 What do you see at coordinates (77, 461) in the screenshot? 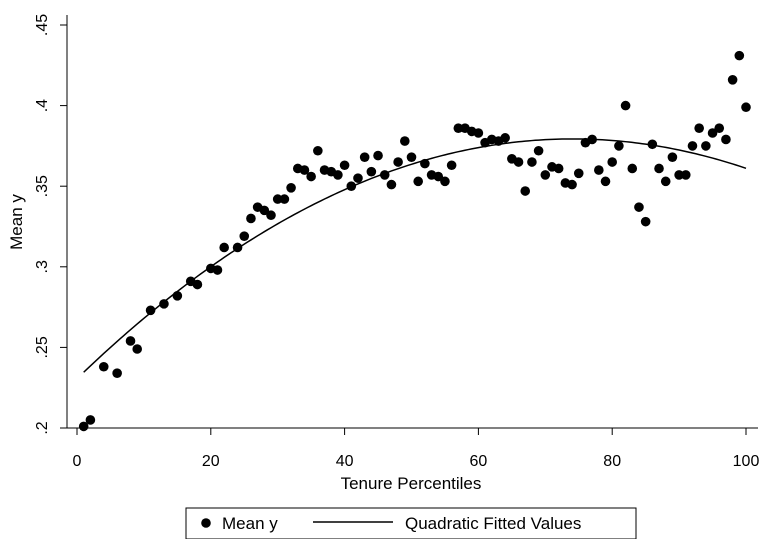
I see `x-tick-label: 0` at bounding box center [77, 461].